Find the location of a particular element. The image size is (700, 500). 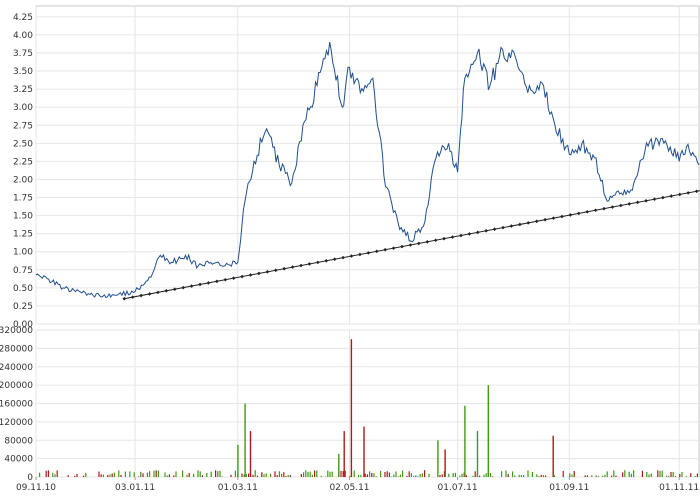

price-y-tick-label: 2.50 is located at coordinates (23, 144).